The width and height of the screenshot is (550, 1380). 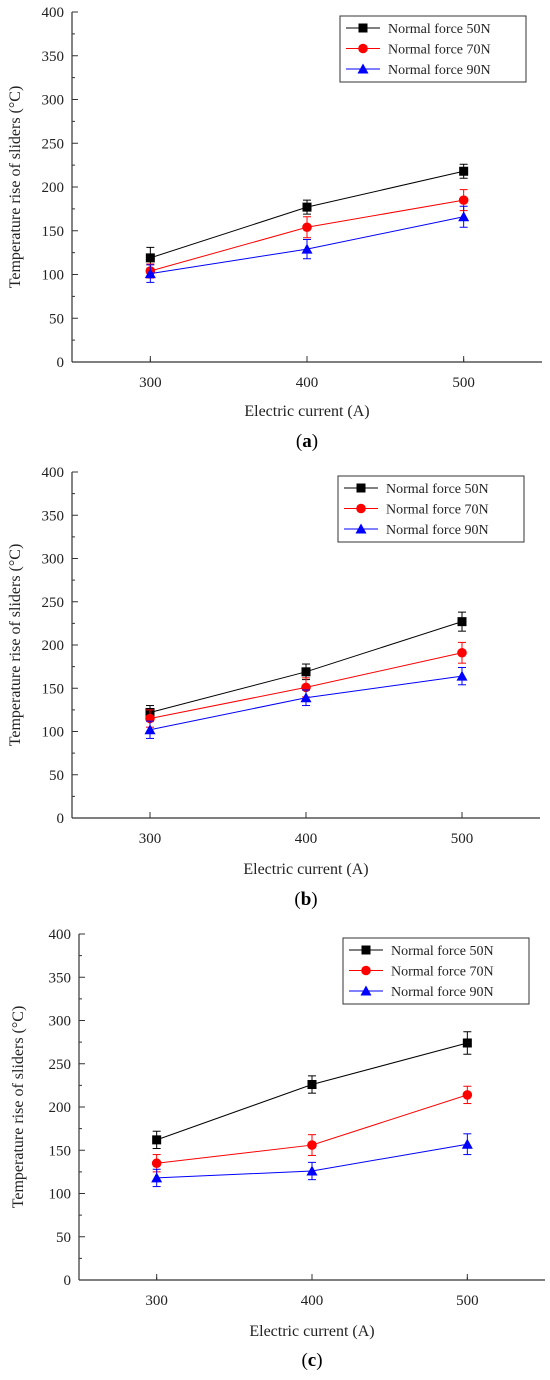 What do you see at coordinates (307, 441) in the screenshot?
I see `panel-caption: (a)` at bounding box center [307, 441].